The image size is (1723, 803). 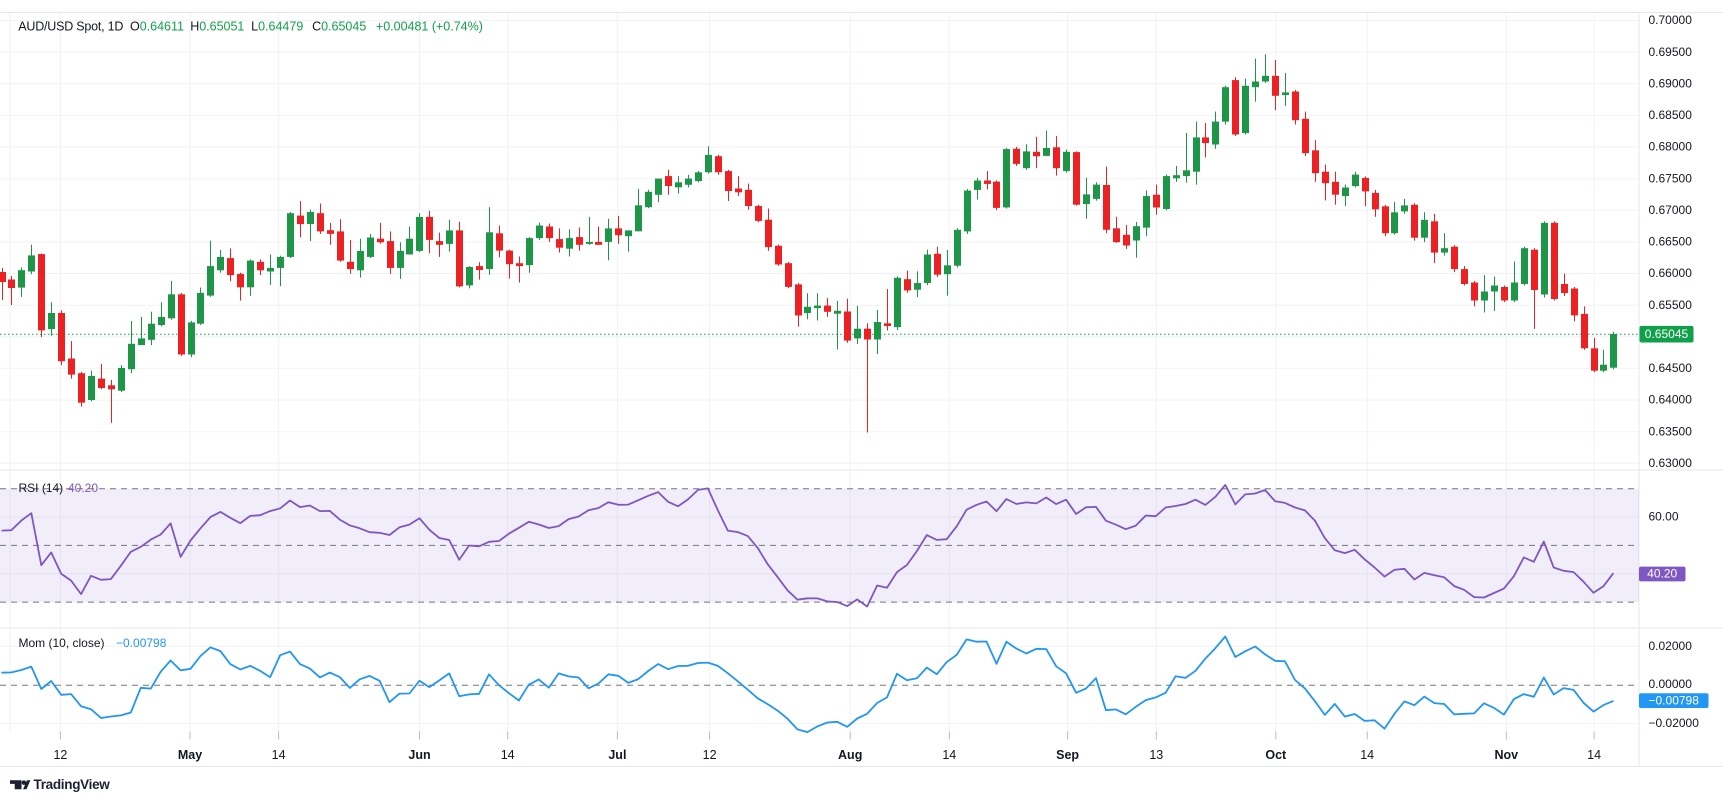 I want to click on svg-text: Jul, so click(x=617, y=755).